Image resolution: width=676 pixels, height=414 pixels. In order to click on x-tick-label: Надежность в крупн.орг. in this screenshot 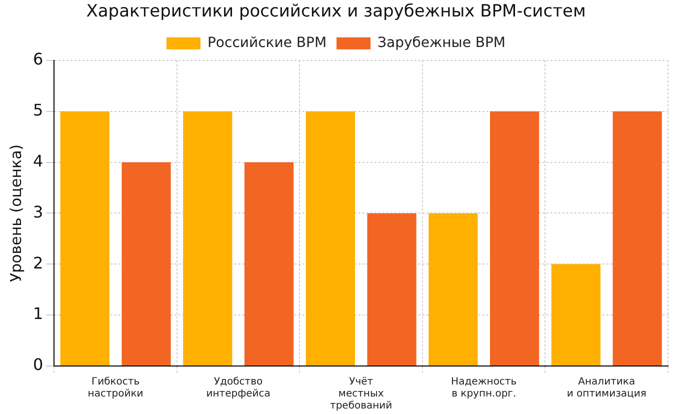, I will do `click(484, 388)`.